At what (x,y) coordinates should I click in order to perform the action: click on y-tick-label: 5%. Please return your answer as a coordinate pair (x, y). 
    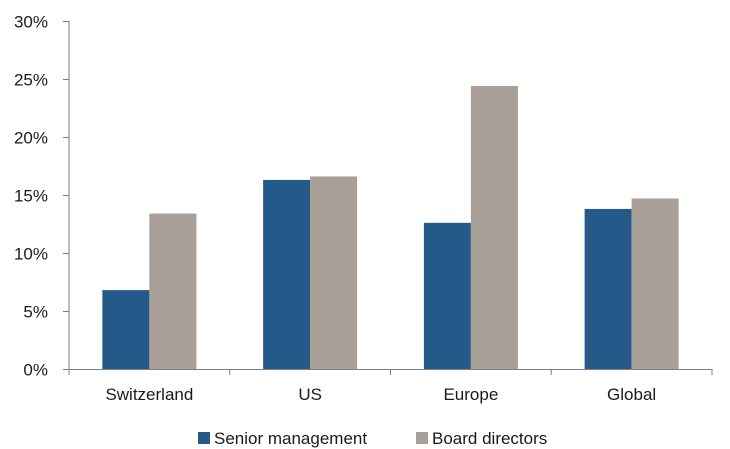
    Looking at the image, I should click on (35, 312).